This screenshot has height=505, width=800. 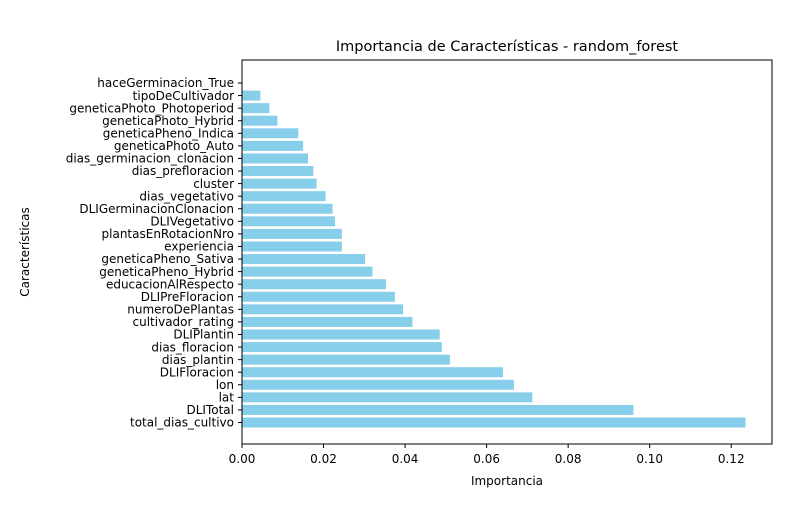 I want to click on x-tick-label: 0.00, so click(x=242, y=459).